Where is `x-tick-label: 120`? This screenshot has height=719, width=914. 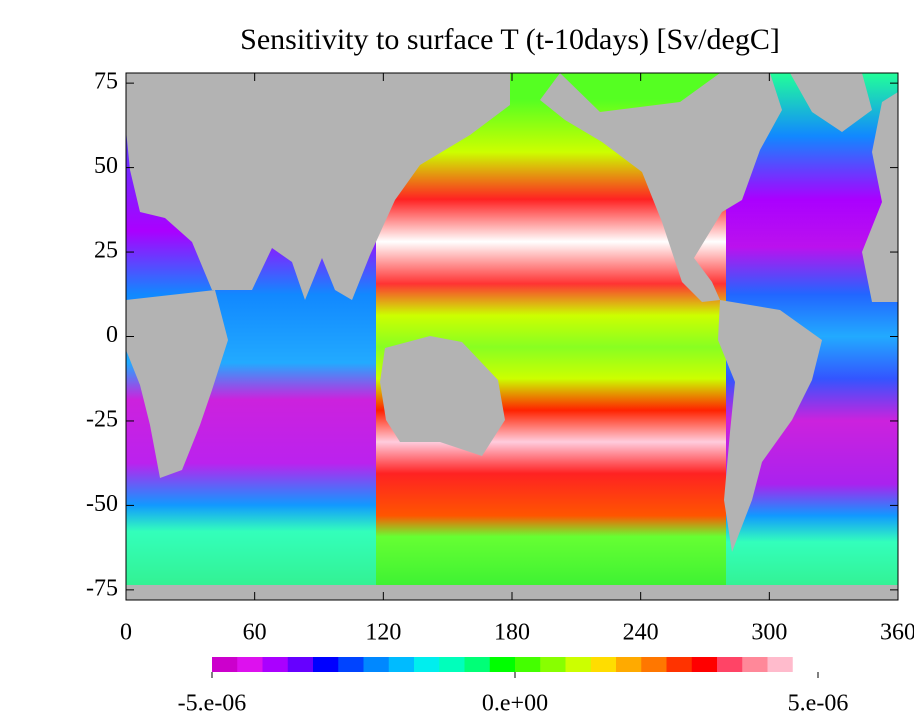 x-tick-label: 120 is located at coordinates (383, 633).